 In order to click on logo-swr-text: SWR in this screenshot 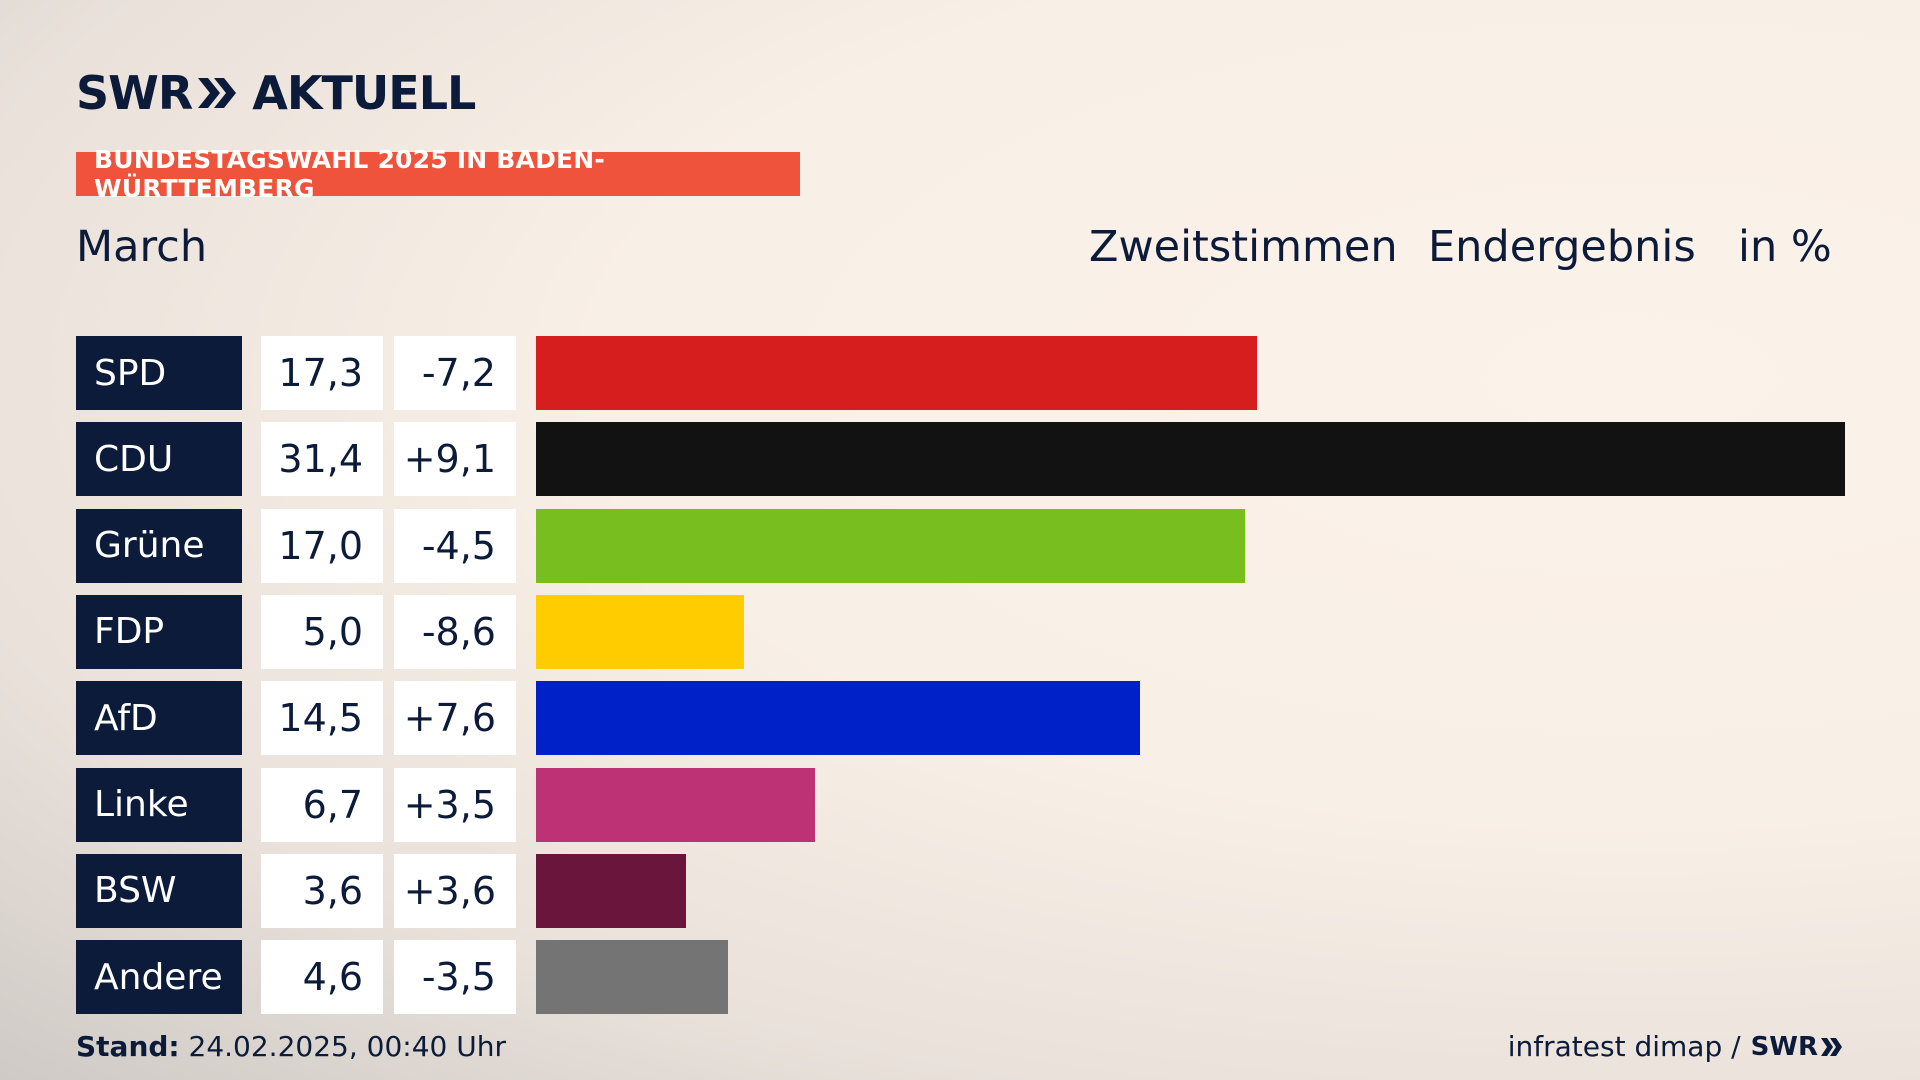, I will do `click(134, 93)`.